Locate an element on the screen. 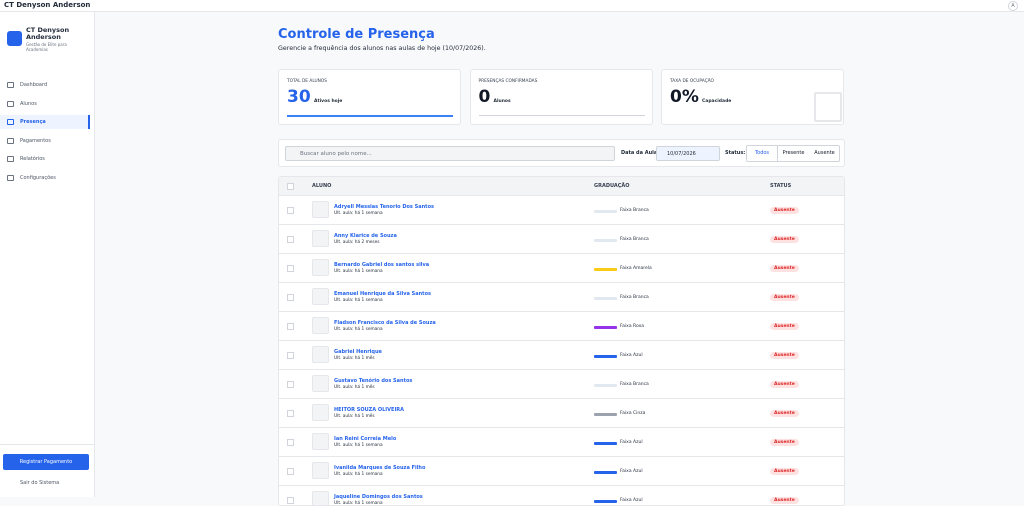  nav-item: Dashboard is located at coordinates (34, 85).